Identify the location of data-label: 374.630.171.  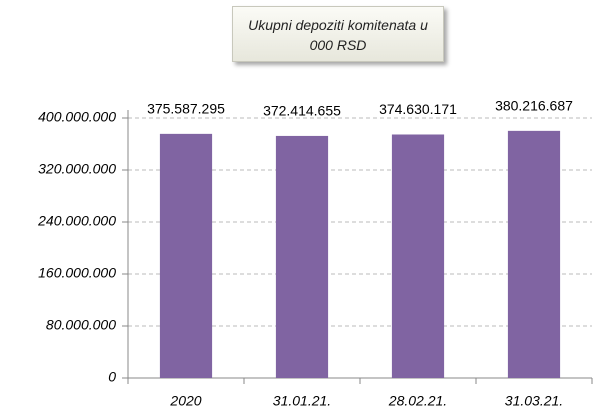
(418, 109).